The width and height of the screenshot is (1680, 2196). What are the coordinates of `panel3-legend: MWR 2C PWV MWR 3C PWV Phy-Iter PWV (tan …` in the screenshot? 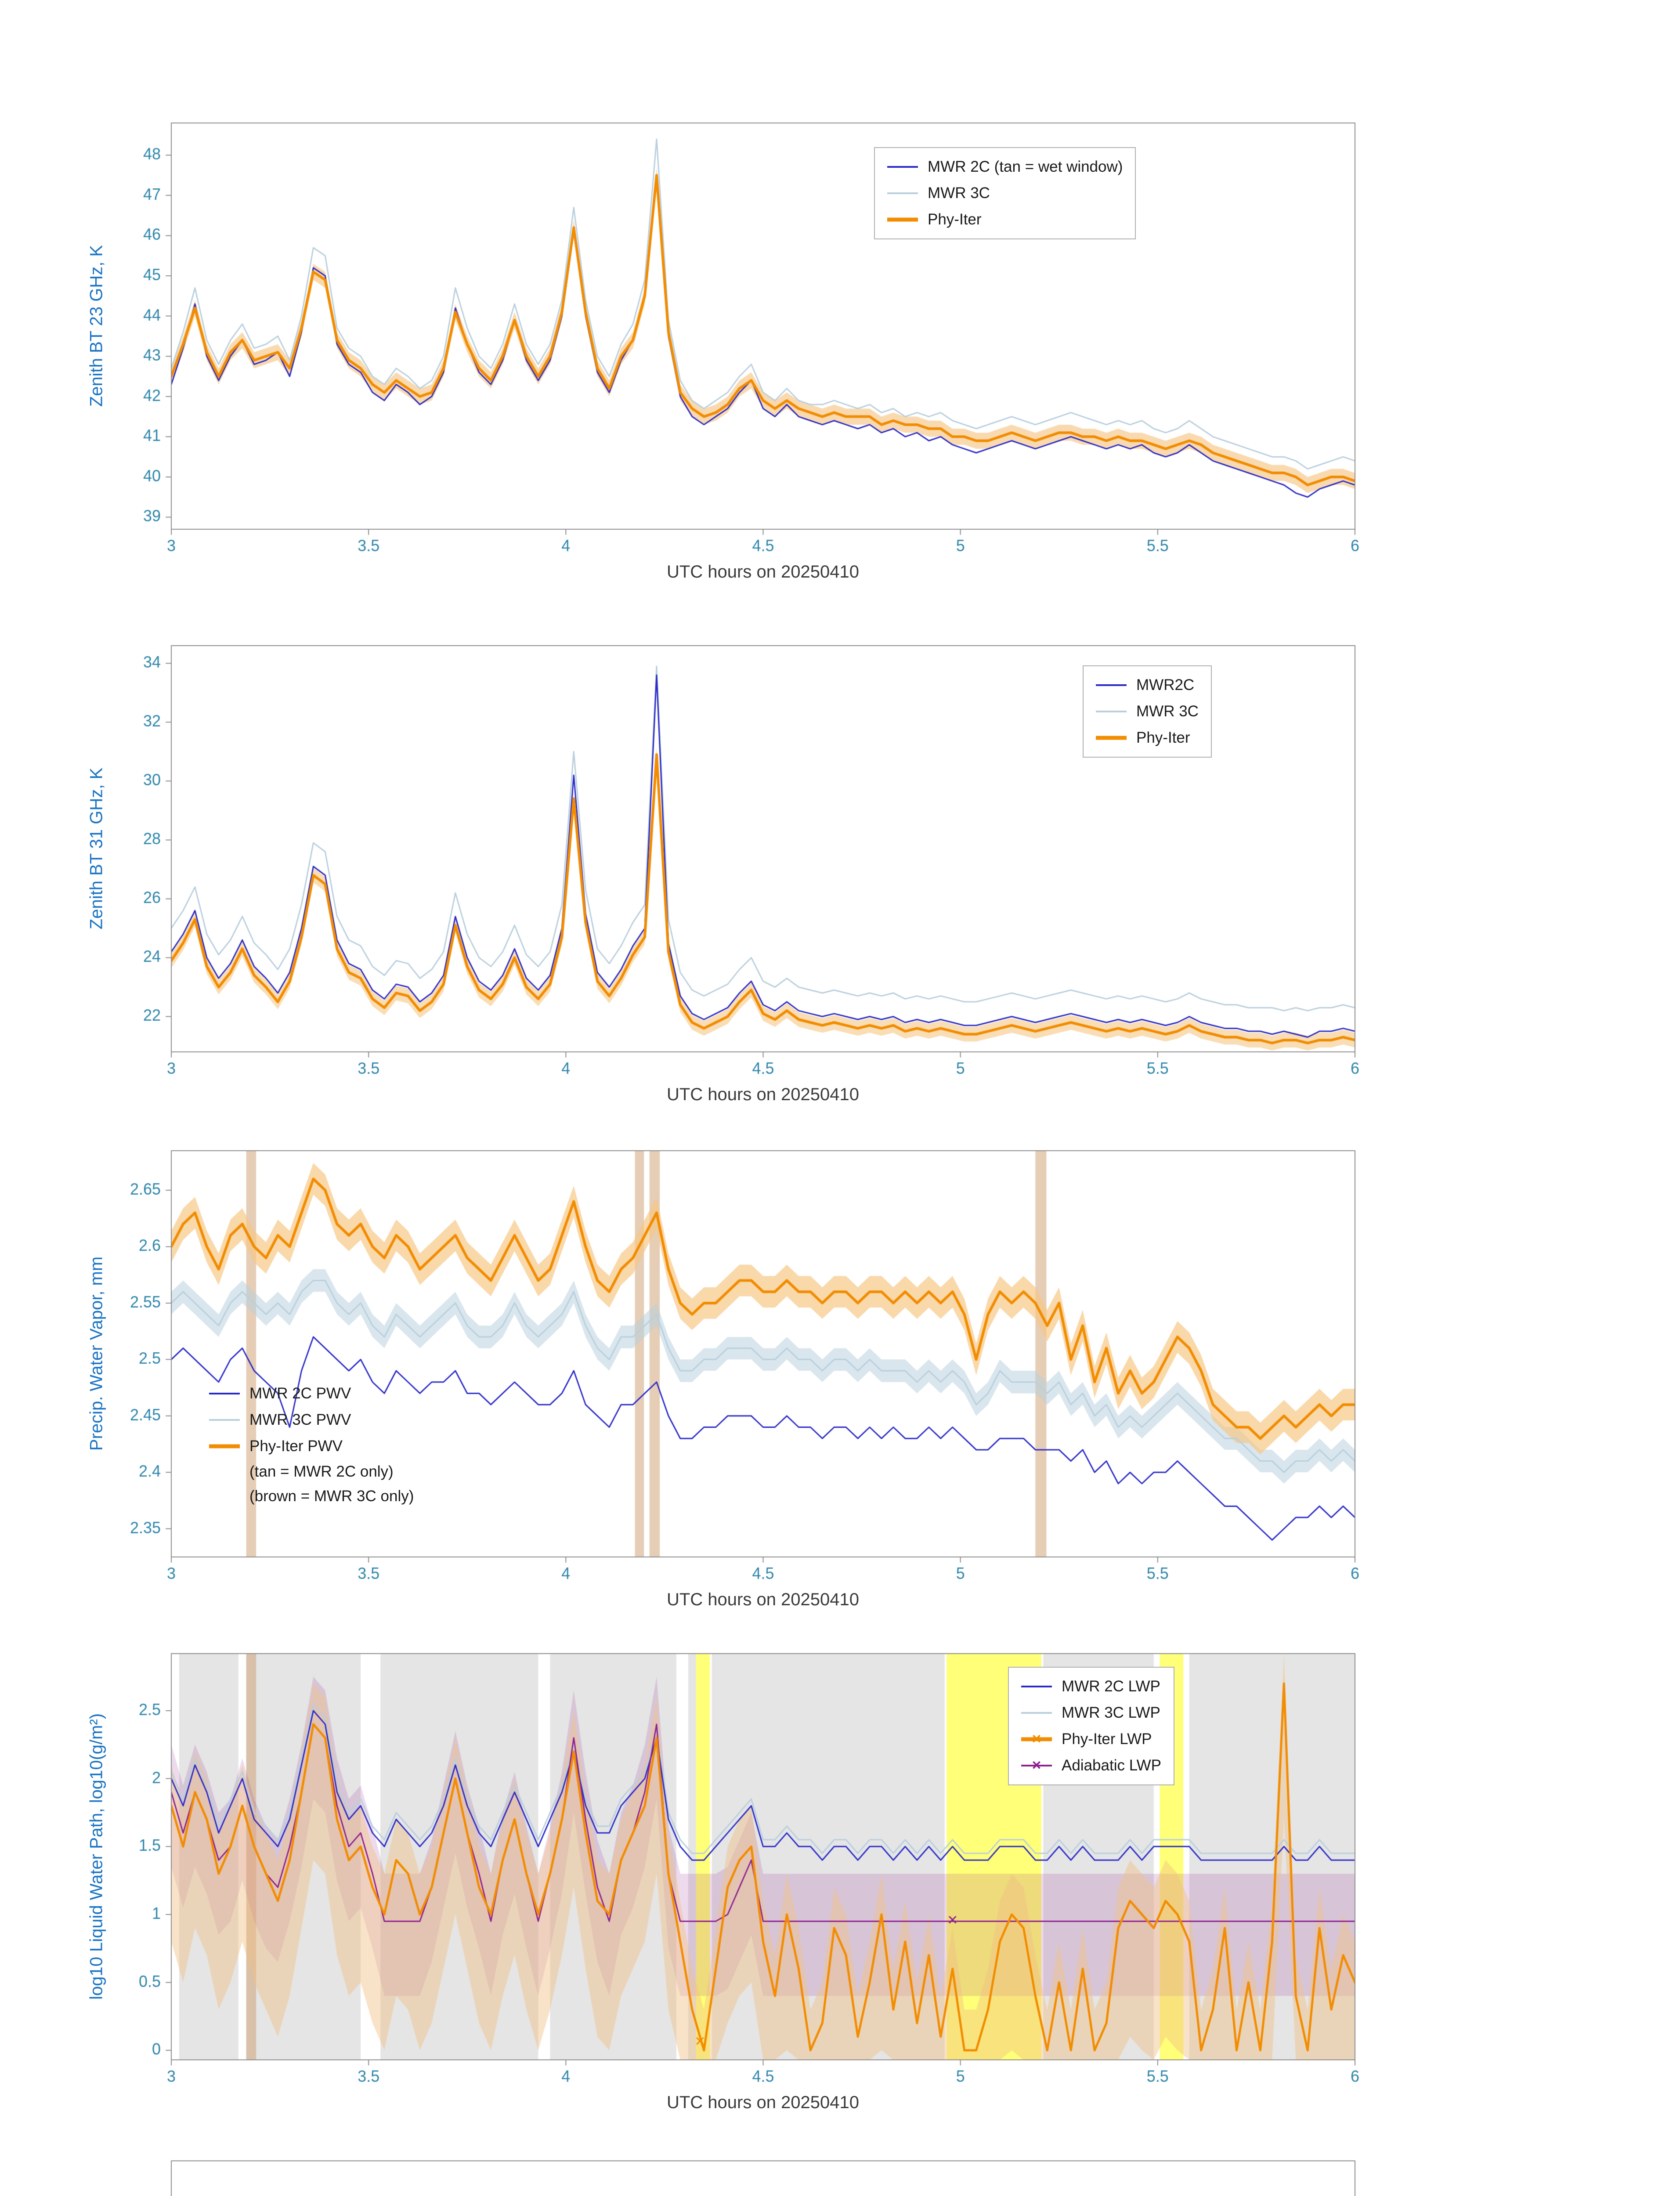 It's located at (311, 1444).